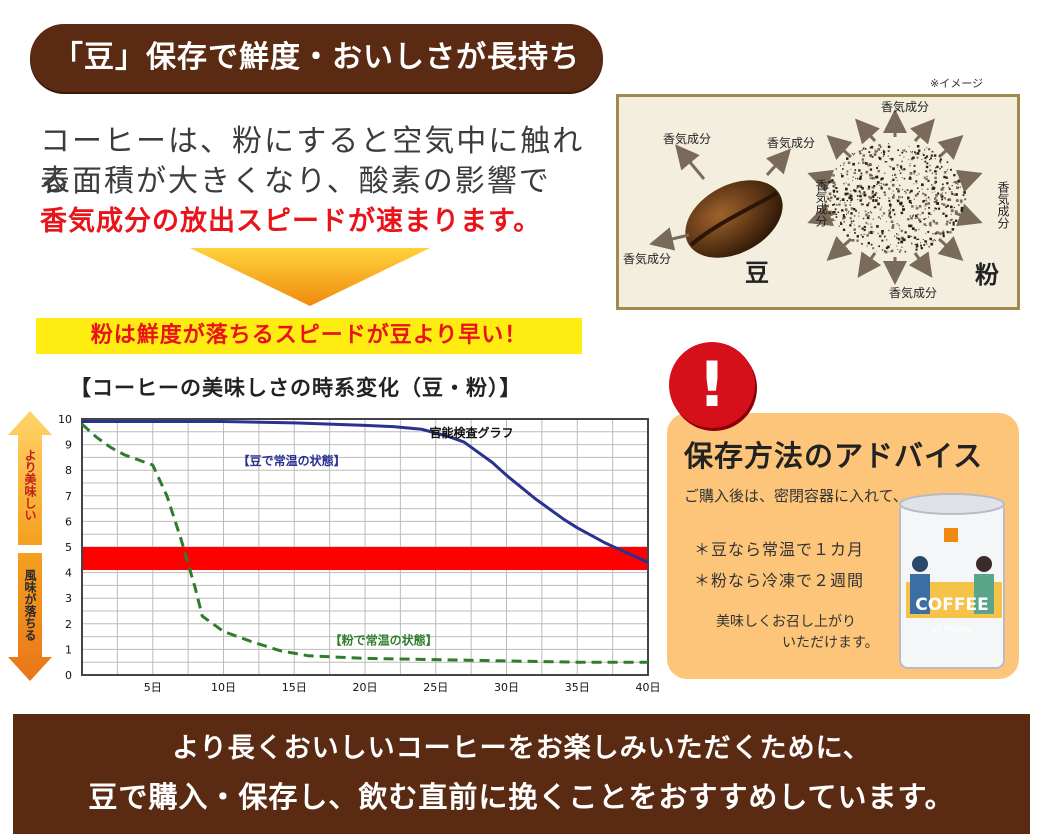  I want to click on y-axis-lower-label: 風味が落ちる, so click(30, 605).